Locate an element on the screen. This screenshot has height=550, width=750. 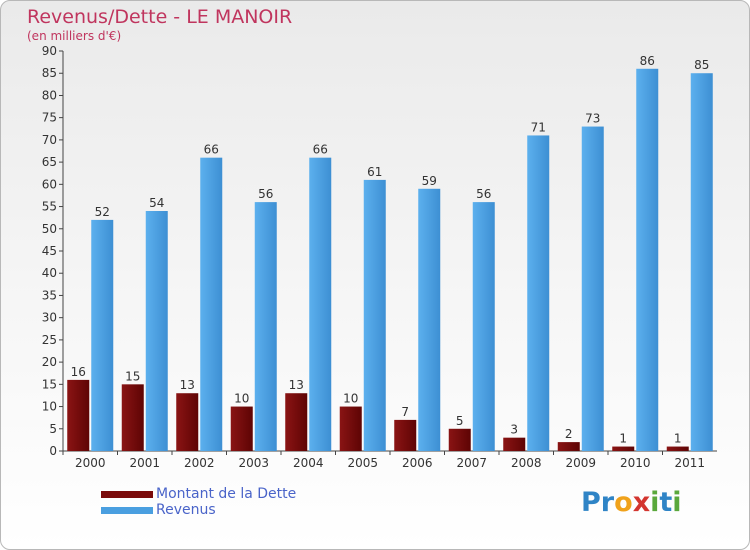
x-tick-label: 2010 is located at coordinates (635, 463).